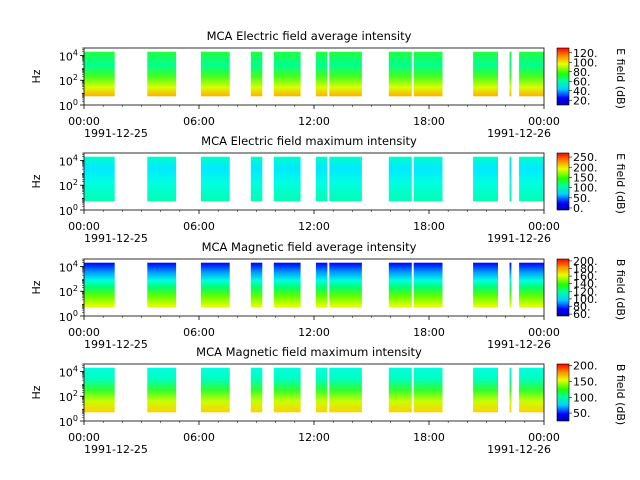 The width and height of the screenshot is (640, 480). Describe the element at coordinates (620, 289) in the screenshot. I see `colorbar-label: B field (dB)` at that location.